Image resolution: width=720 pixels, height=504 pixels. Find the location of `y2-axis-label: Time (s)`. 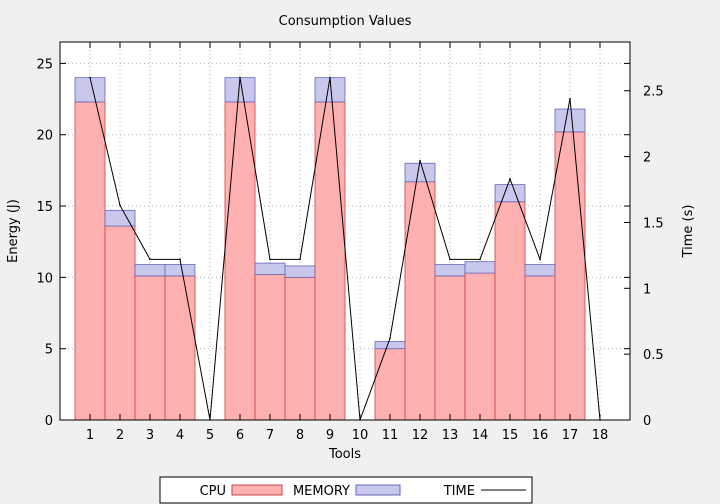

y2-axis-label: Time (s) is located at coordinates (688, 232).